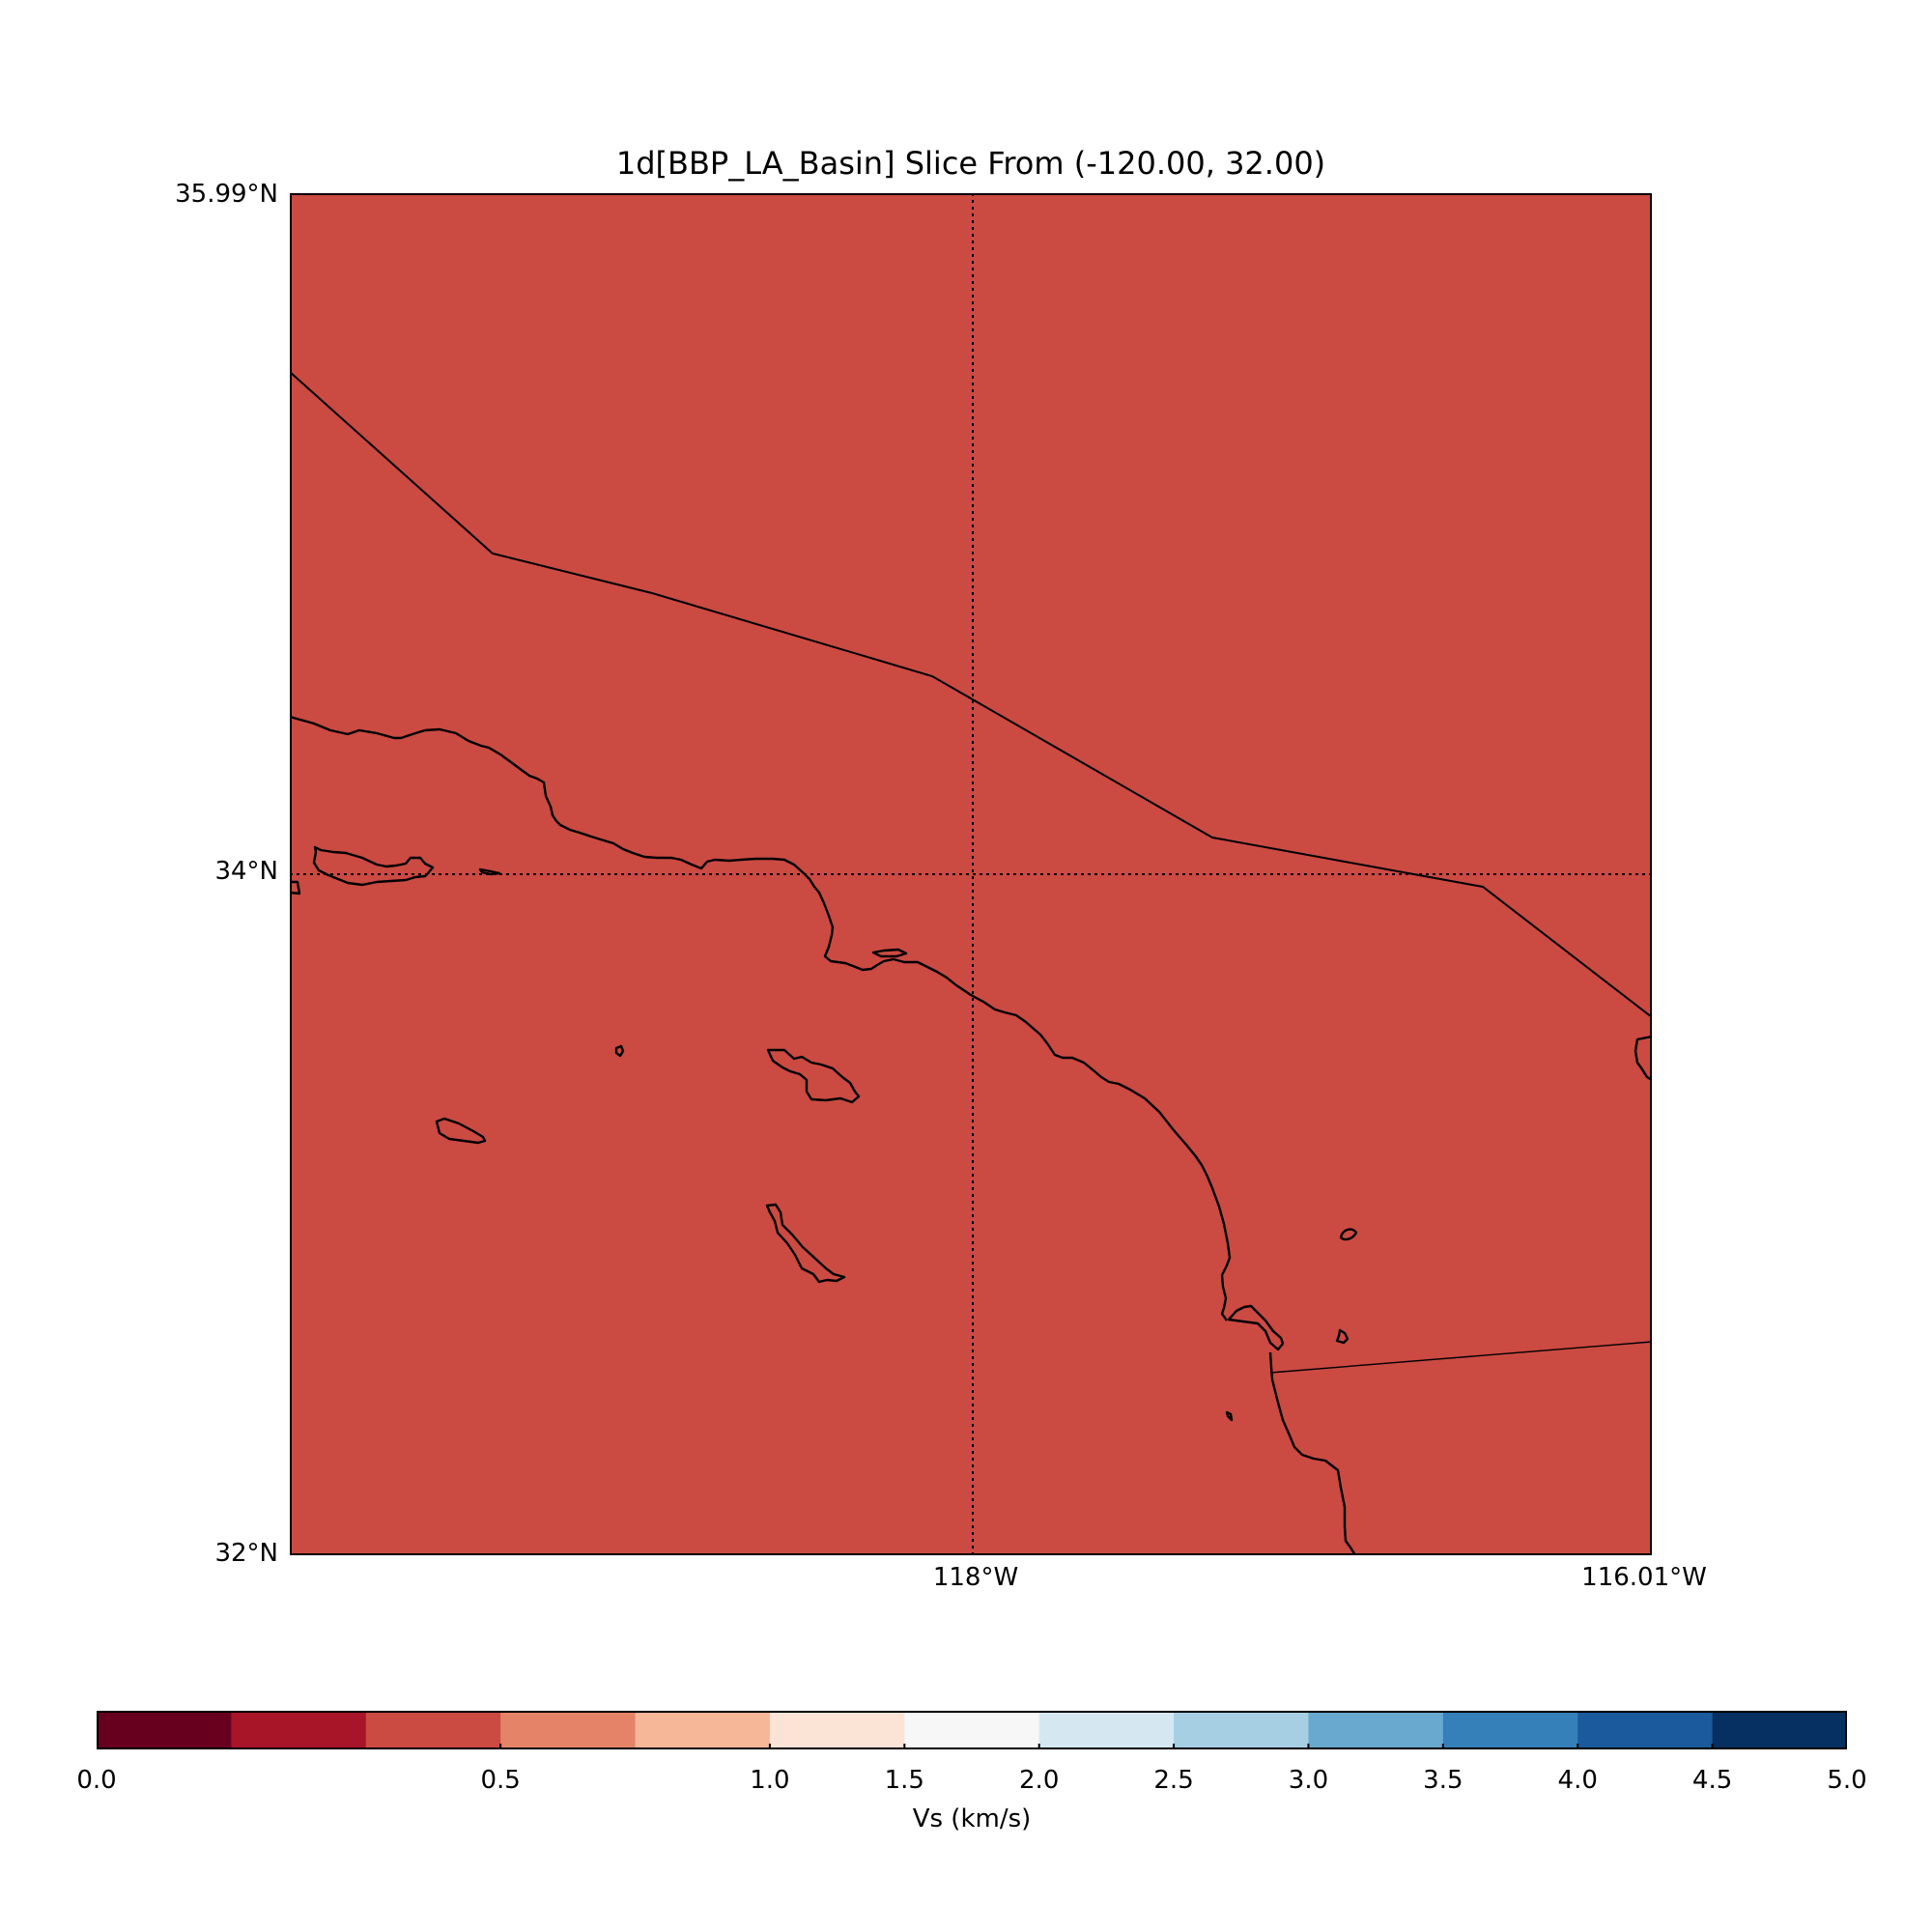  What do you see at coordinates (619, 1051) in the screenshot?
I see `island-santa-barbara` at bounding box center [619, 1051].